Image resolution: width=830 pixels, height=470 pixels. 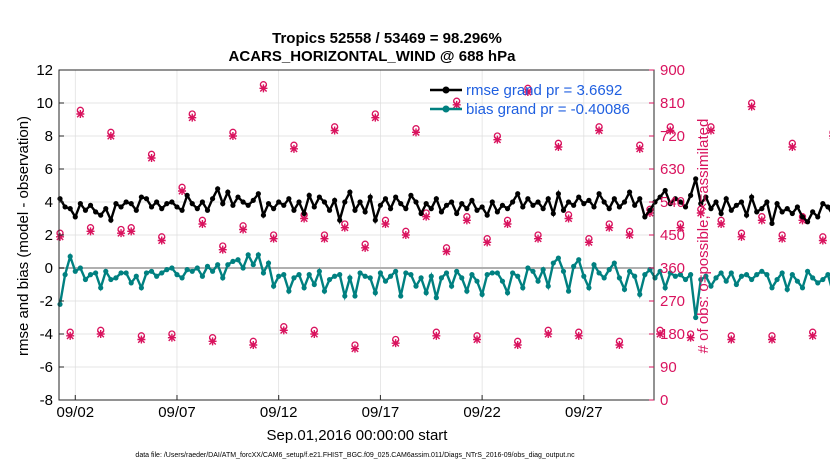 I want to click on y-tick-label-left: -8, so click(x=46, y=400).